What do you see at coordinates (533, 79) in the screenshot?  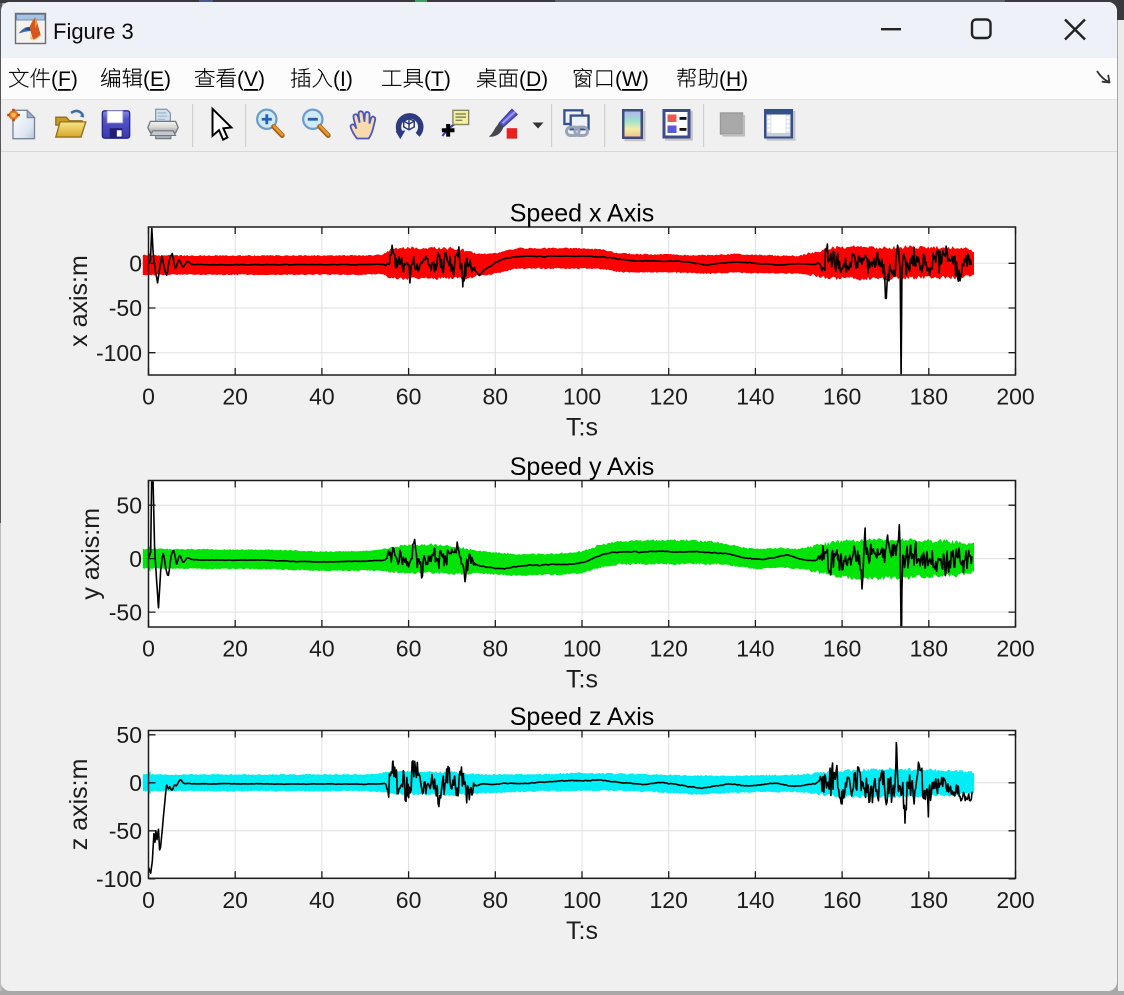 I see `svg-text: (D)` at bounding box center [533, 79].